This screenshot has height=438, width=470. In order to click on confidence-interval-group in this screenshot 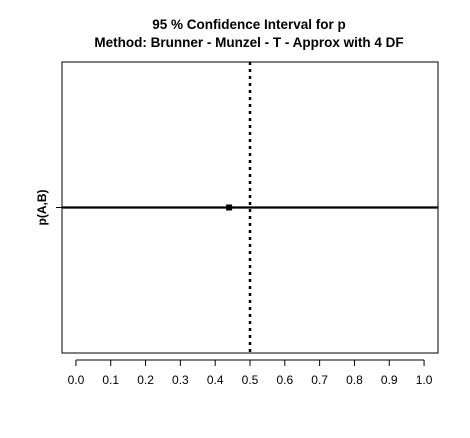, I will do `click(250, 207)`.